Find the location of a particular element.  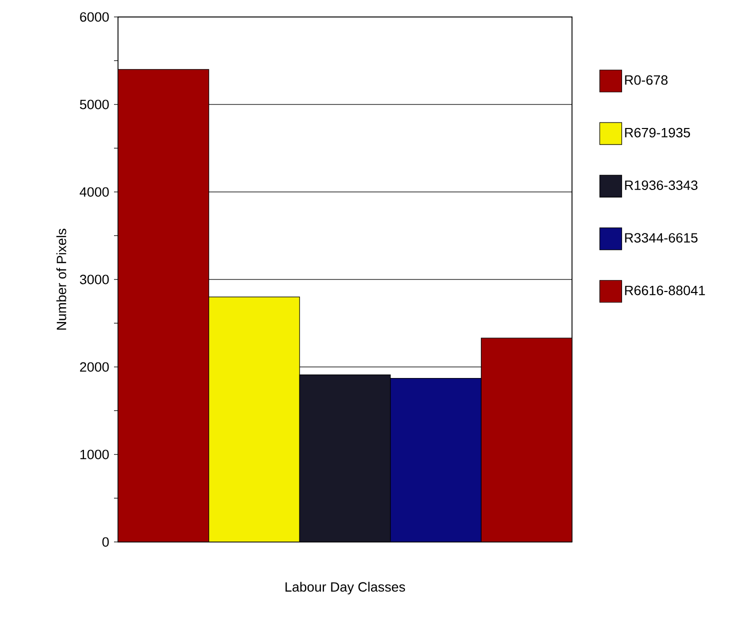

y-tick-label: 3000 is located at coordinates (94, 279).